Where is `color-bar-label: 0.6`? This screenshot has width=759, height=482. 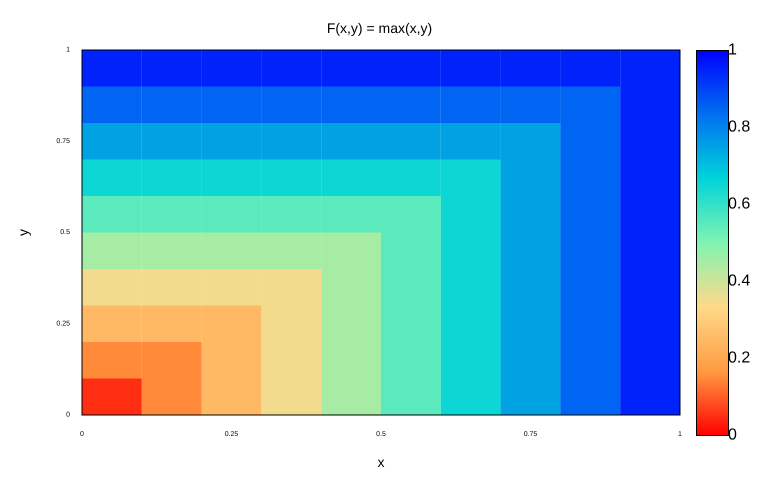
color-bar-label: 0.6 is located at coordinates (739, 204).